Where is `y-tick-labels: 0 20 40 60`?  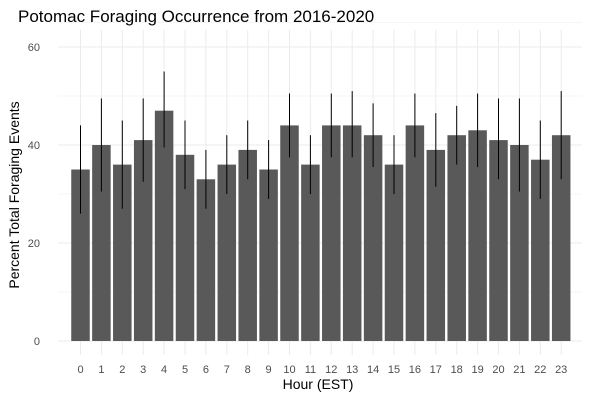 y-tick-labels: 0 20 40 60 is located at coordinates (34, 195).